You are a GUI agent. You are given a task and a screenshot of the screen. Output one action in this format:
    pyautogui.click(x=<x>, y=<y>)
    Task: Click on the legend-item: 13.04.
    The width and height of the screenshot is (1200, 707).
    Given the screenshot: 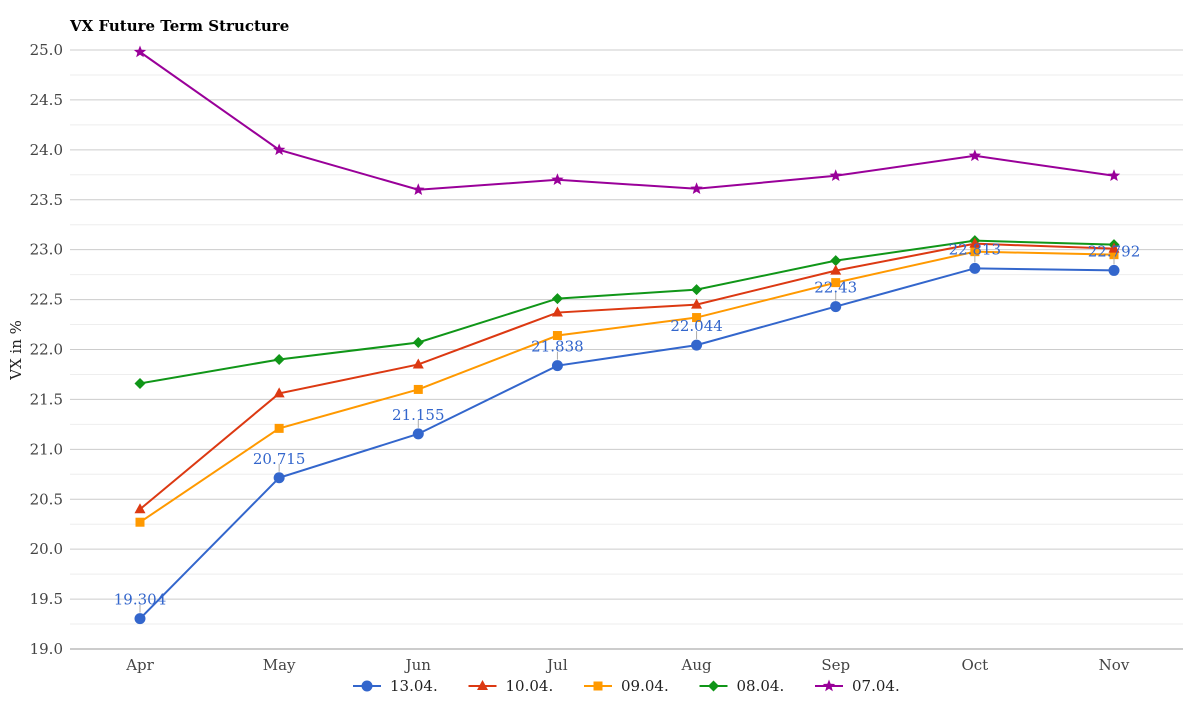 What is the action you would take?
    pyautogui.click(x=395, y=686)
    